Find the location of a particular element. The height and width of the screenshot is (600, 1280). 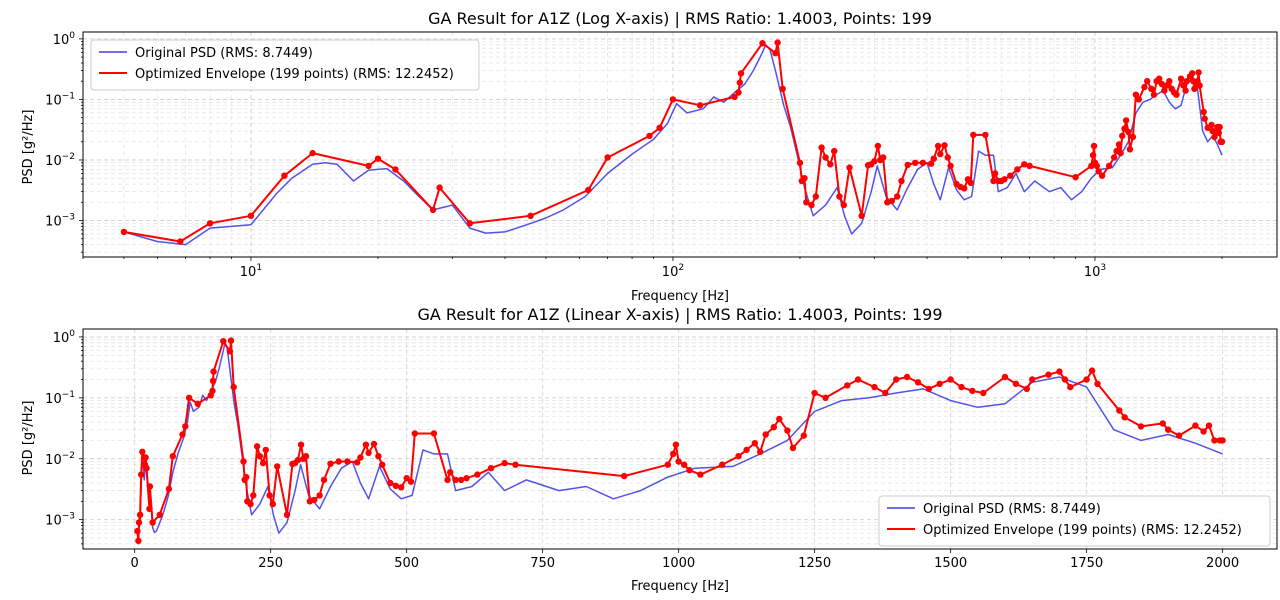

x-axis-label-linear: Frequency [Hz] is located at coordinates (680, 586).